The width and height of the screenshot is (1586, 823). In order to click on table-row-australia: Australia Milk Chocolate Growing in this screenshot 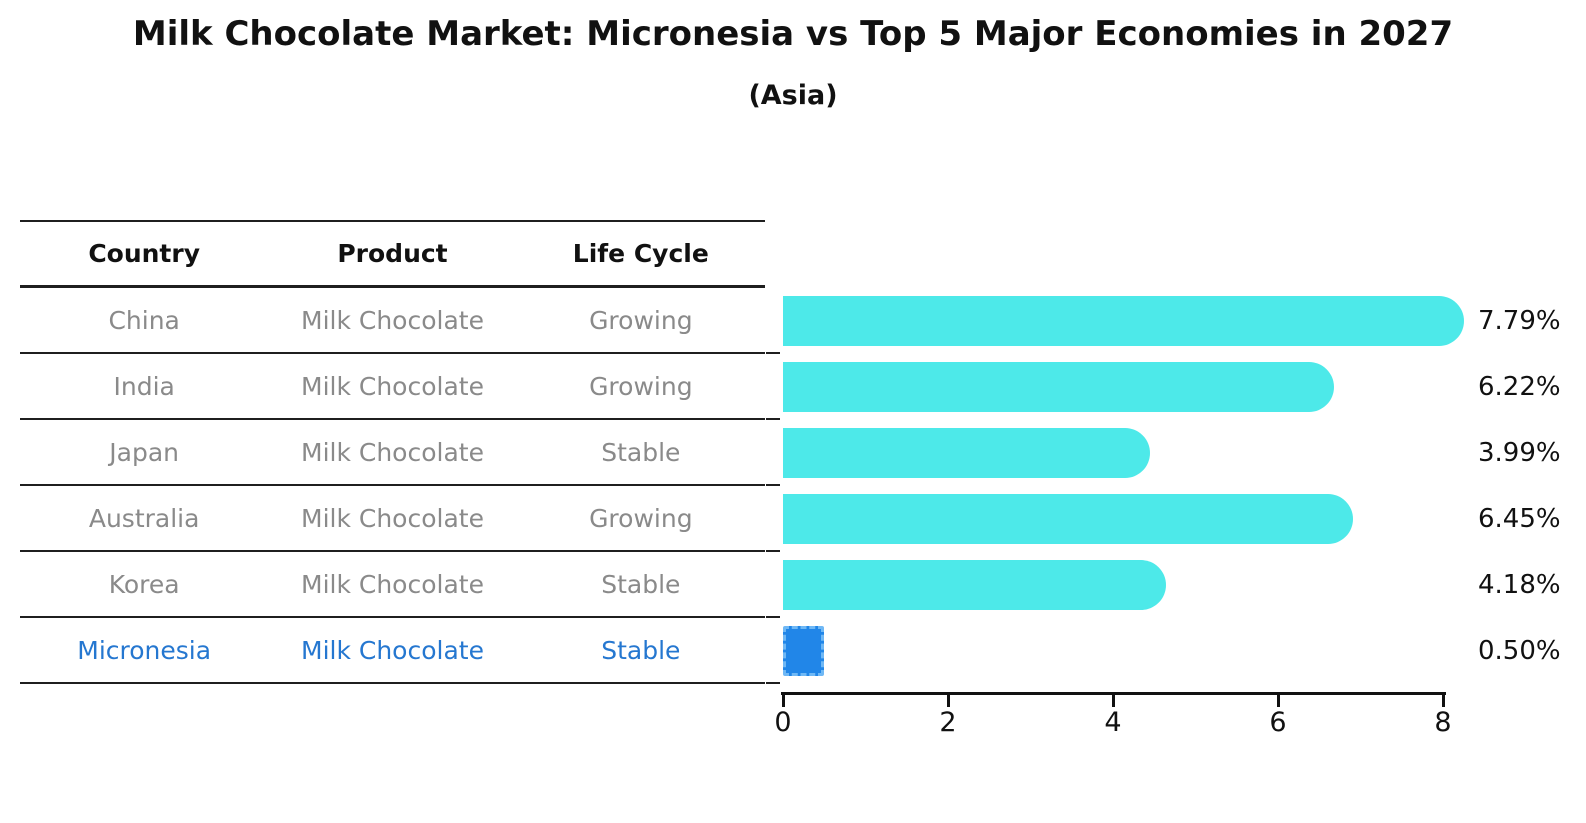, I will do `click(392, 519)`.